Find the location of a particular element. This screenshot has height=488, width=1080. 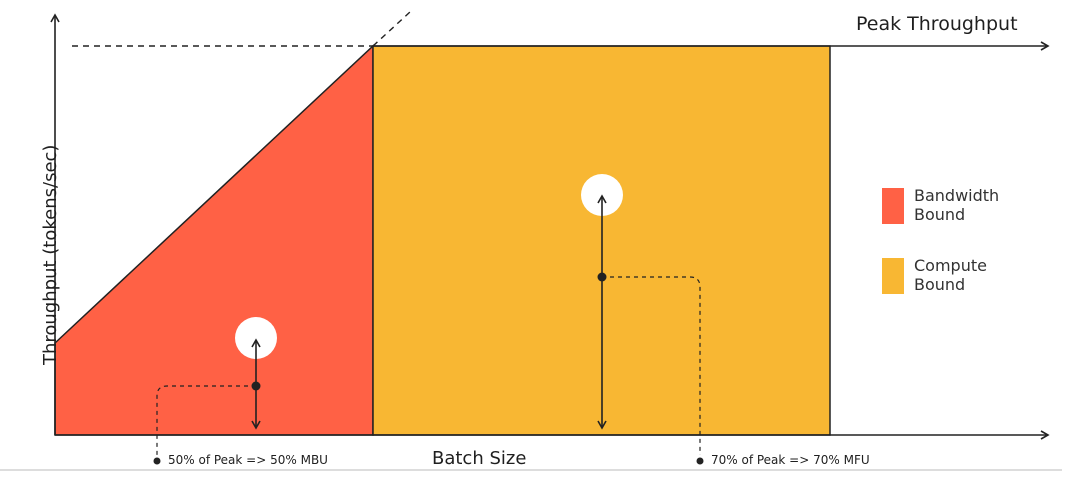

legend-label: Compute Bound is located at coordinates (950, 275).